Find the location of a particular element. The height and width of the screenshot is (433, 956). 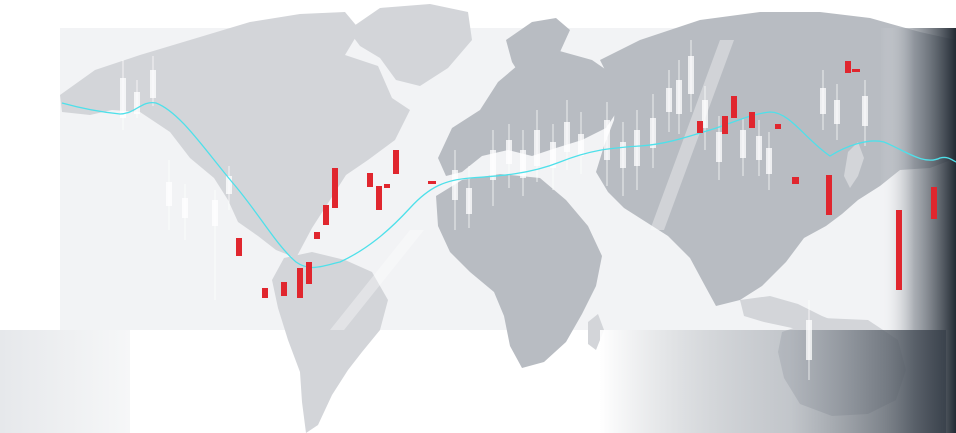

scandinavia-shape is located at coordinates (538, 48).